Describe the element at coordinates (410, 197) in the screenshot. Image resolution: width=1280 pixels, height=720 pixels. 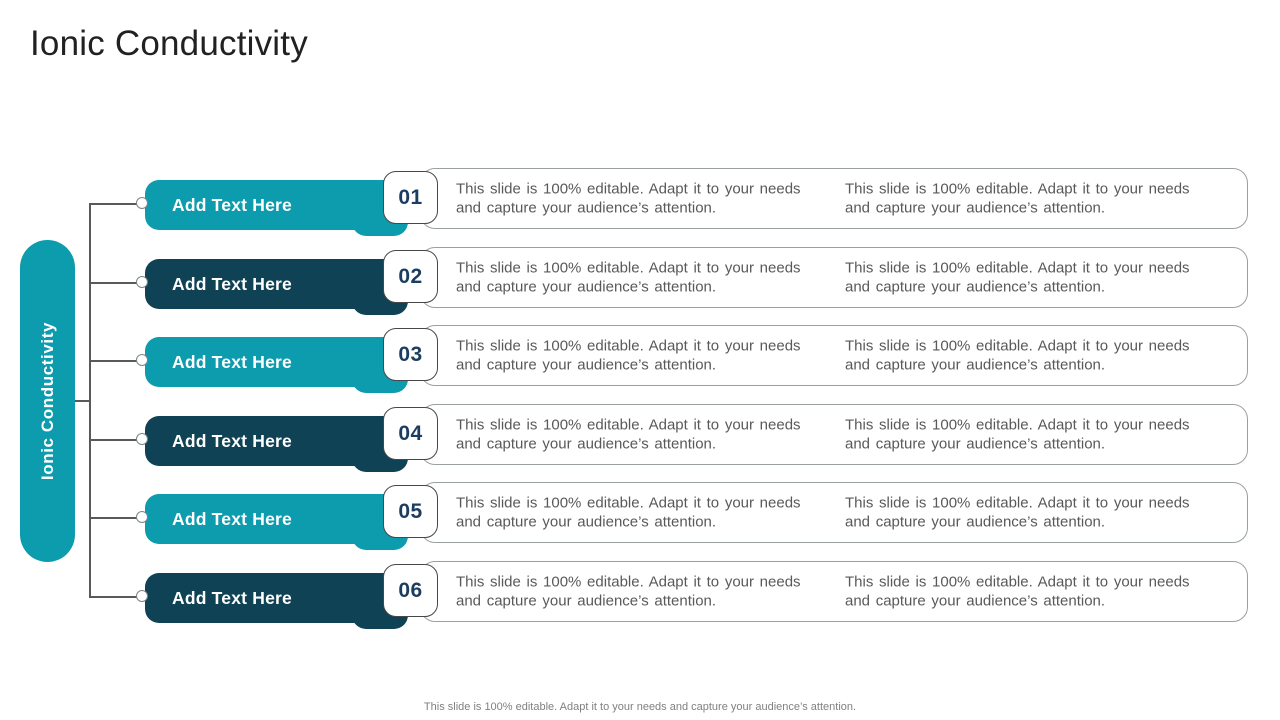
I see `number-badge: 01` at that location.